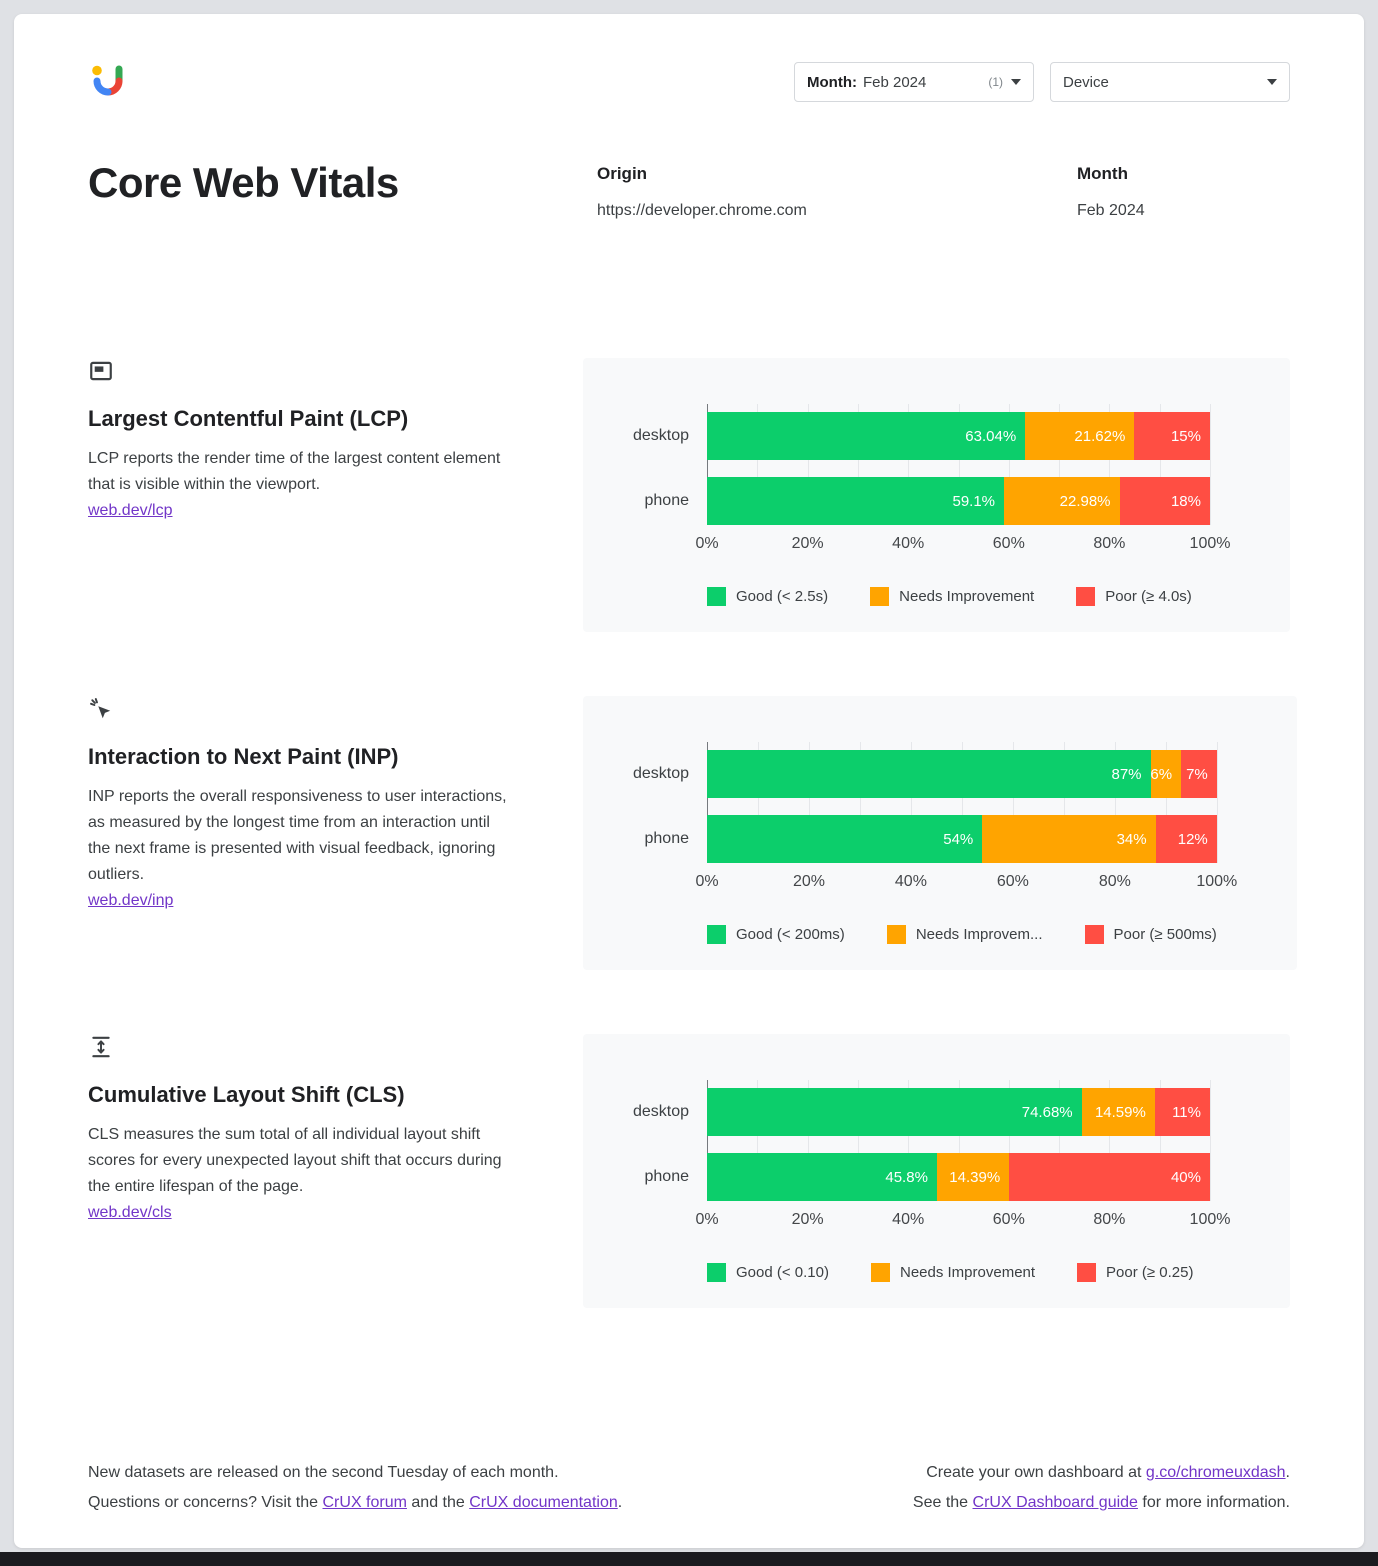 This screenshot has width=1378, height=1566. Describe the element at coordinates (1102, 173) in the screenshot. I see `month-label: Month` at that location.